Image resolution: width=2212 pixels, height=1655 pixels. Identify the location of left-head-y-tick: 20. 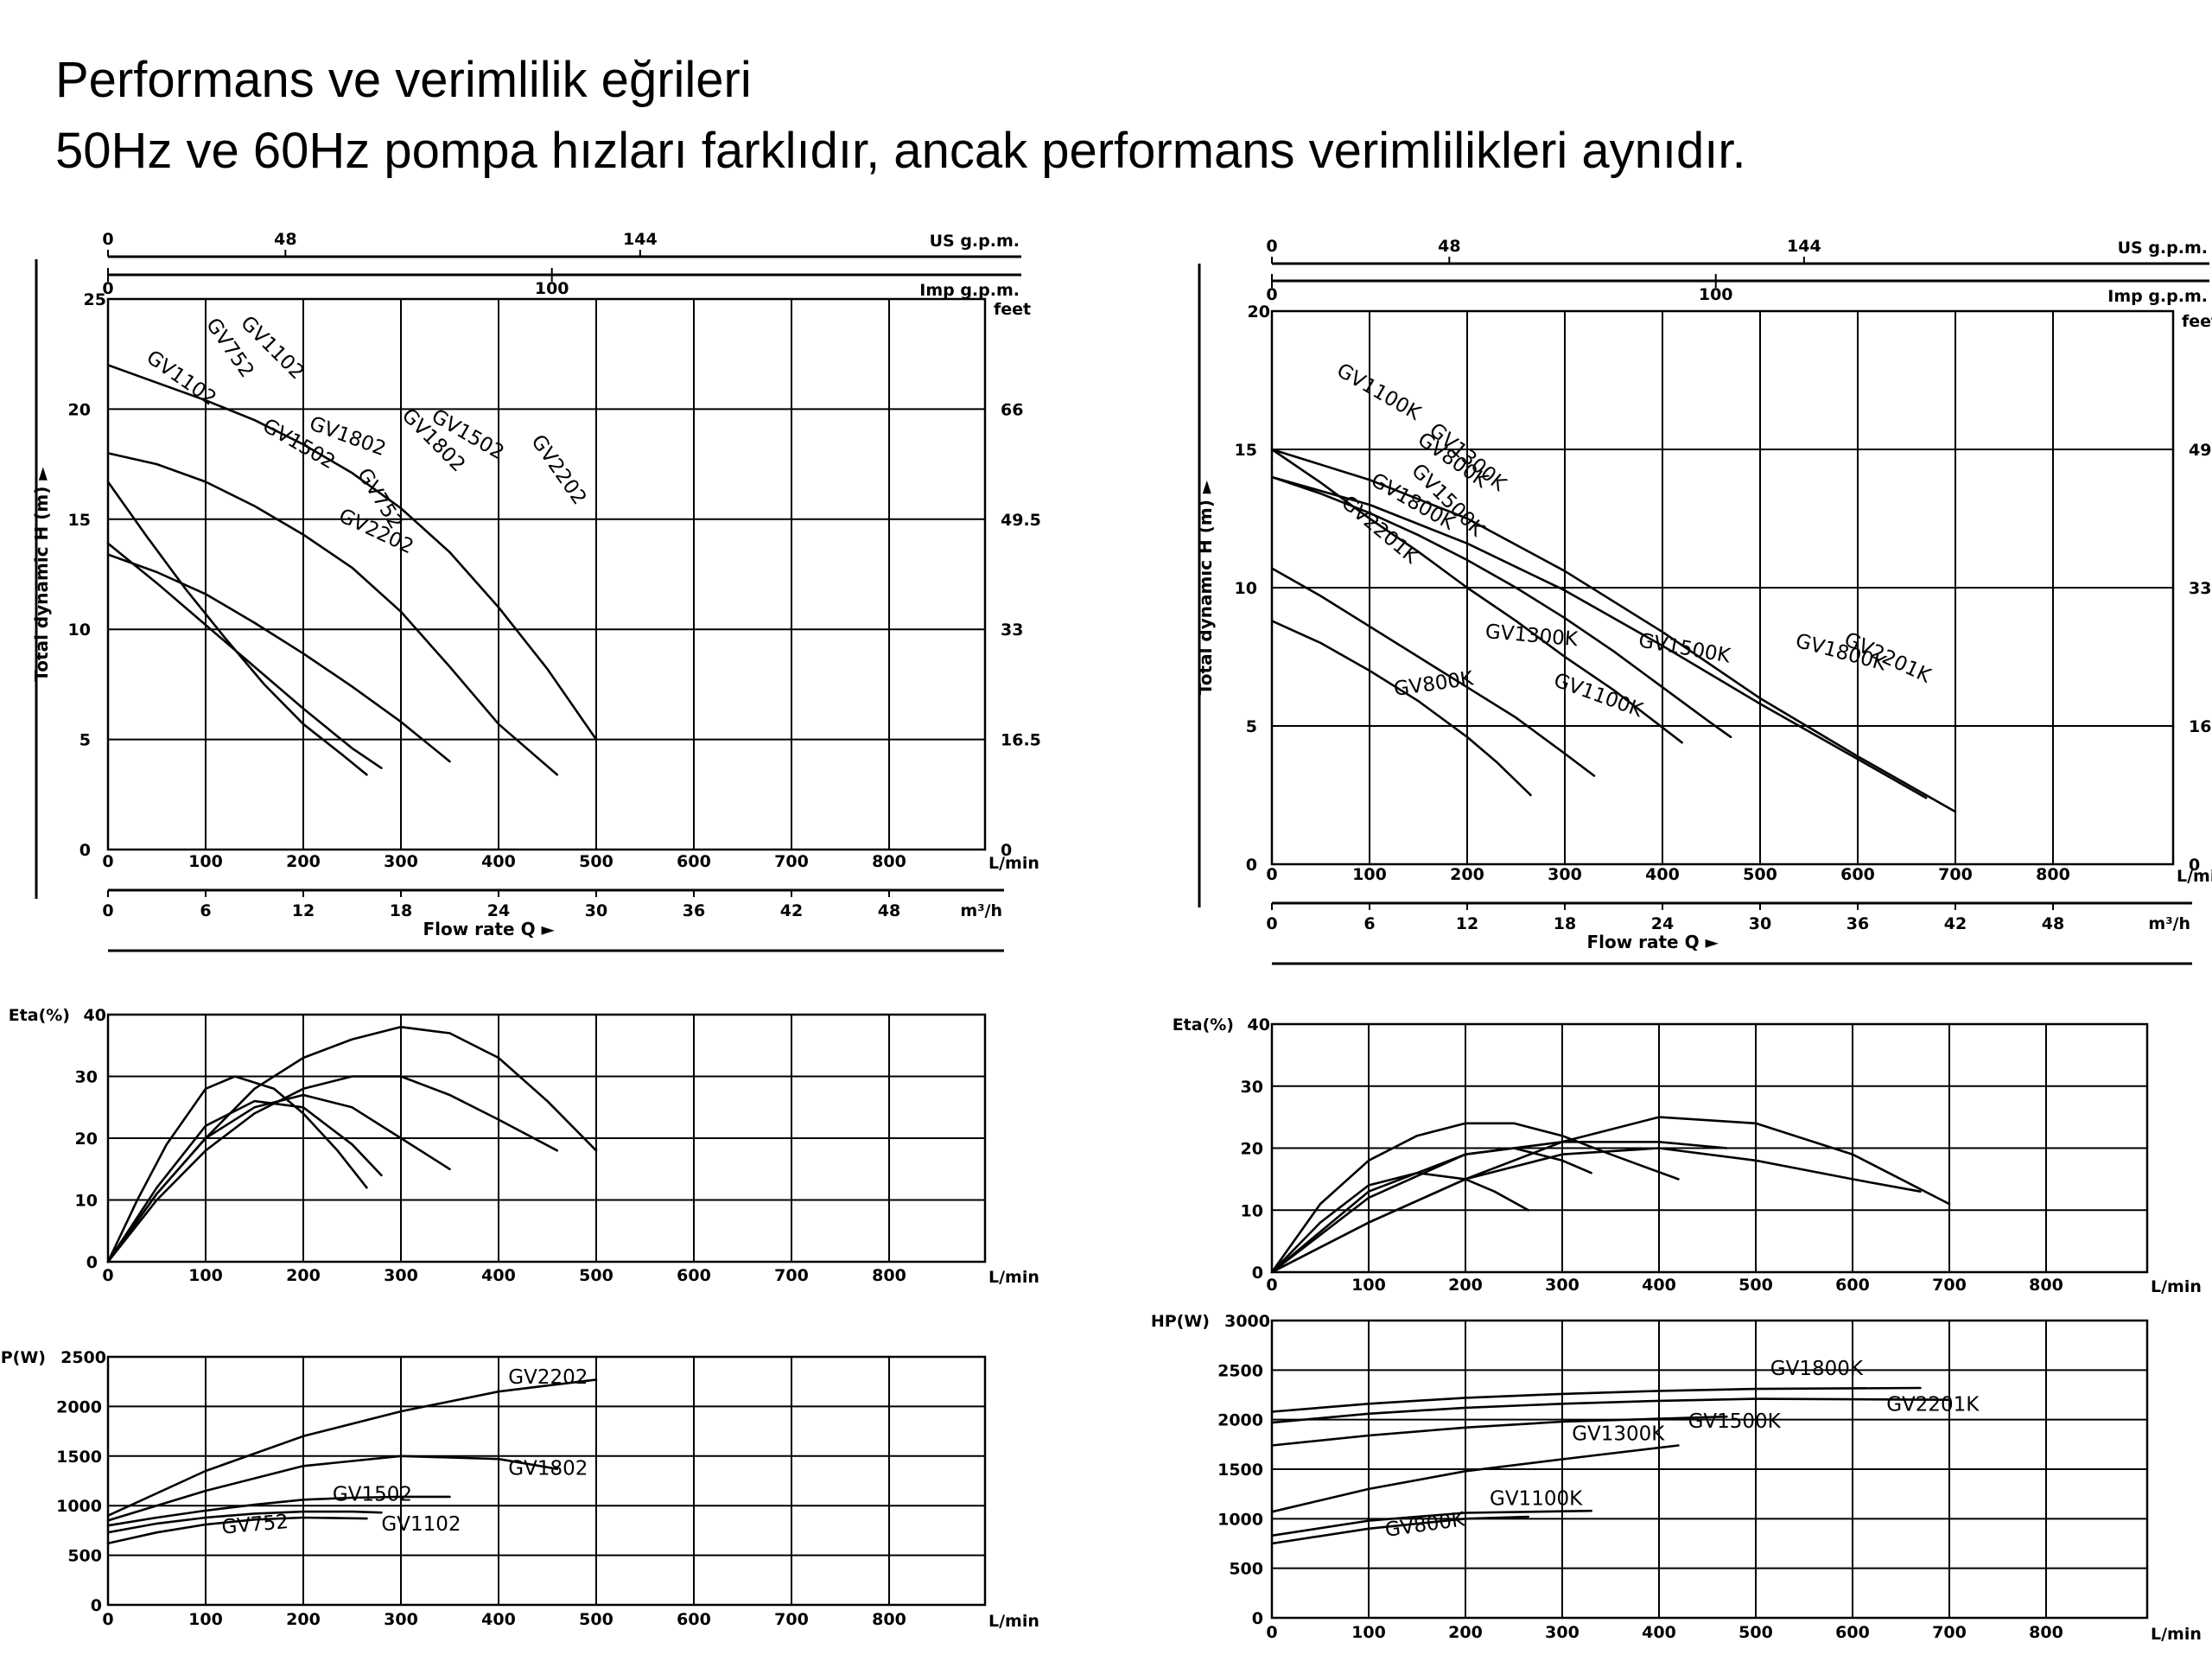
(79, 409).